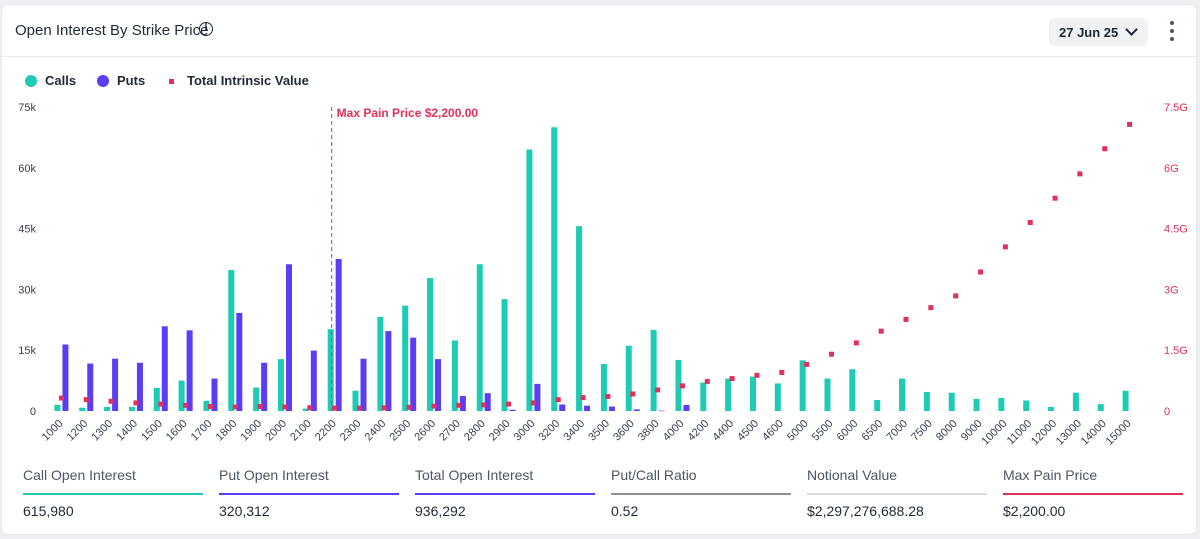 This screenshot has height=539, width=1200. I want to click on stat-label: Notional Value, so click(852, 475).